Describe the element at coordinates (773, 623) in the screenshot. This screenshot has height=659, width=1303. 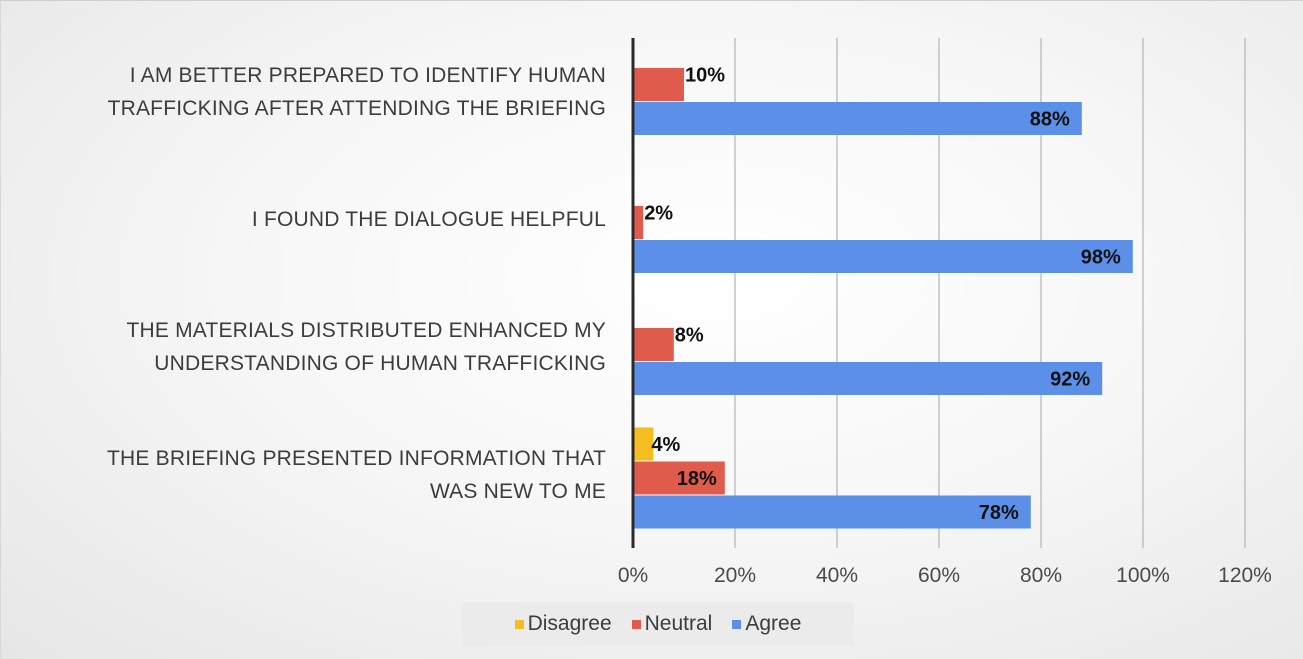
I see `legend-label-agree: Agree` at that location.